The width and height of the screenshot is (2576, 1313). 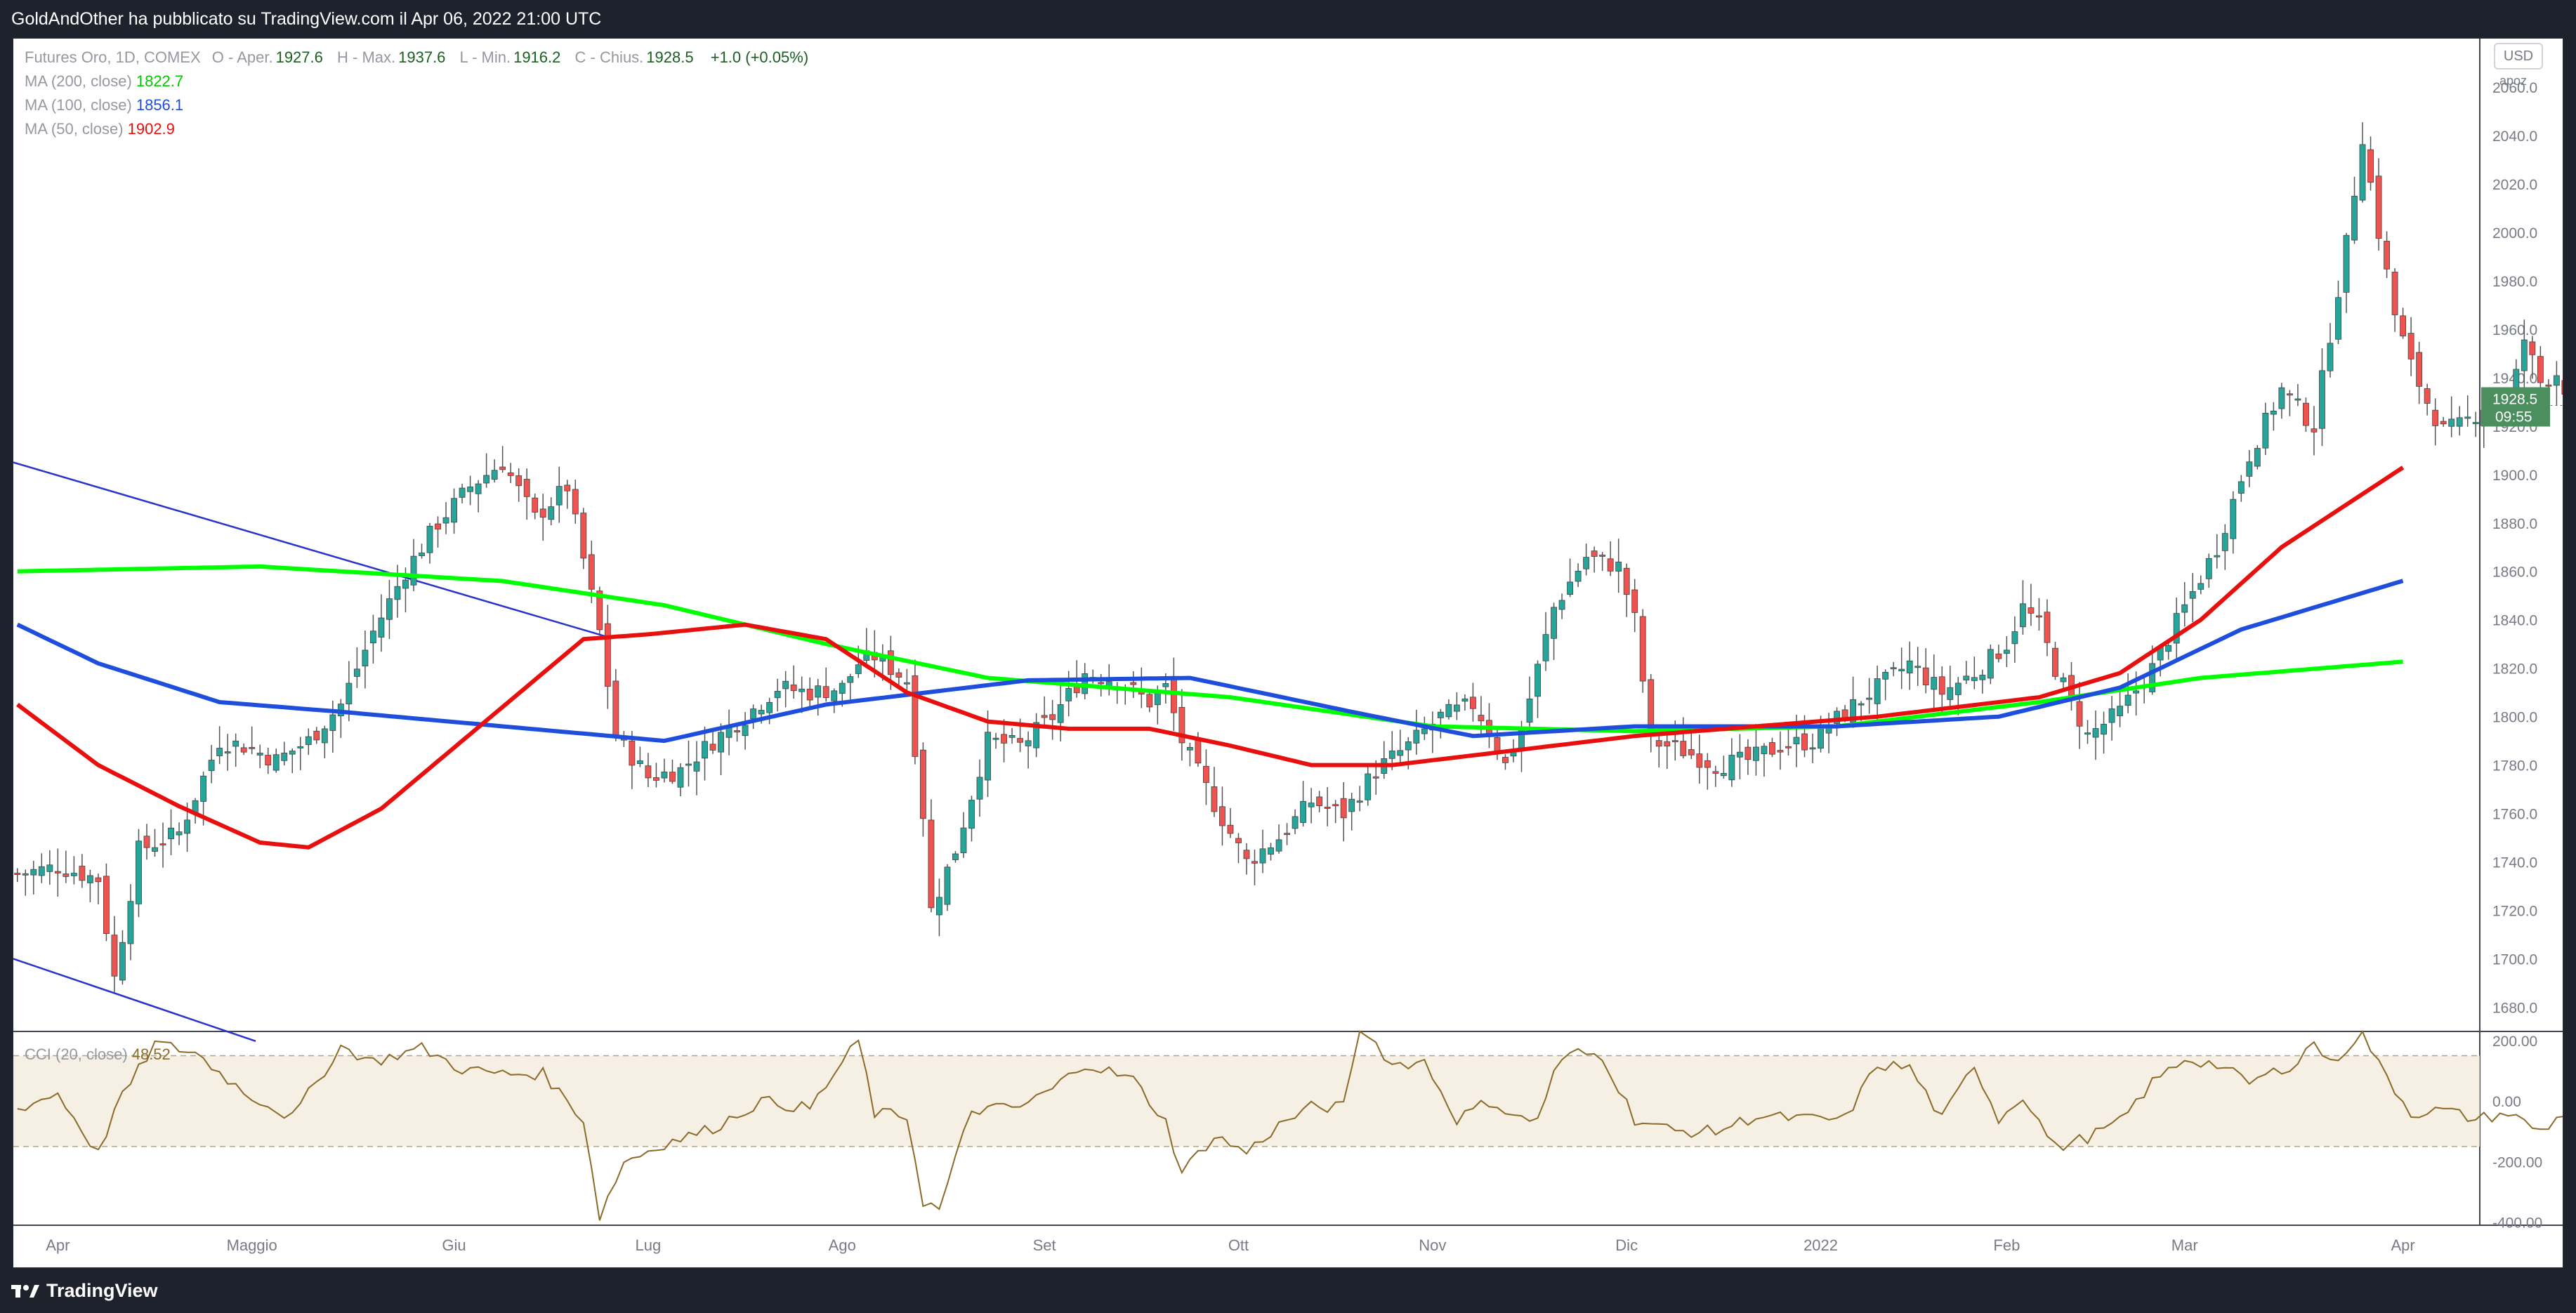 What do you see at coordinates (2514, 669) in the screenshot?
I see `price-tick-label: 1820.0` at bounding box center [2514, 669].